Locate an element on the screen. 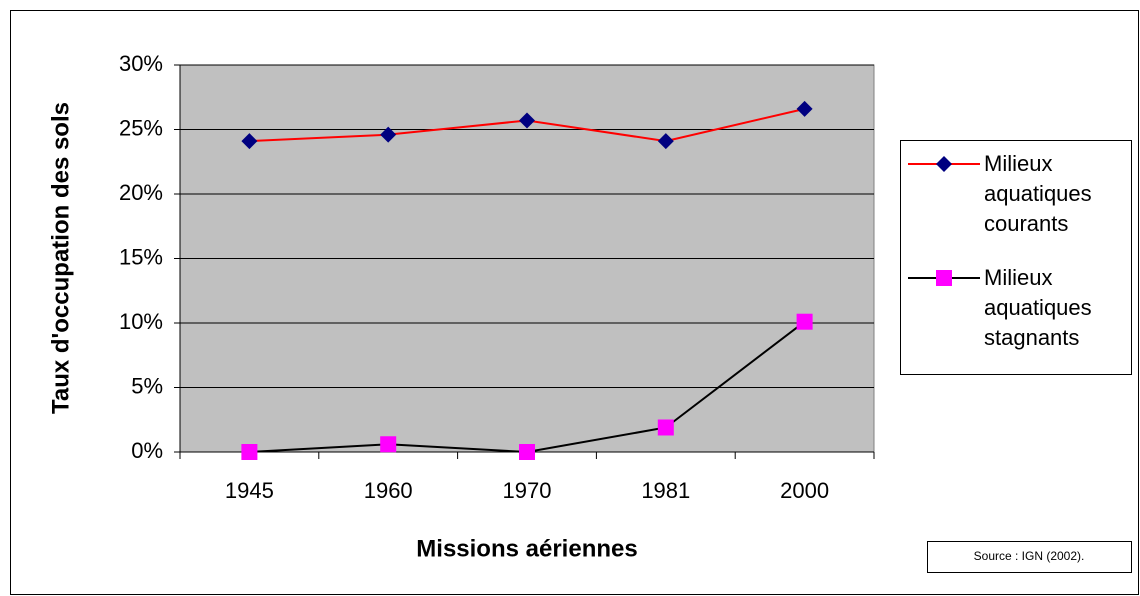 This screenshot has height=596, width=1140. x-tick-label: 1981 is located at coordinates (665, 490).